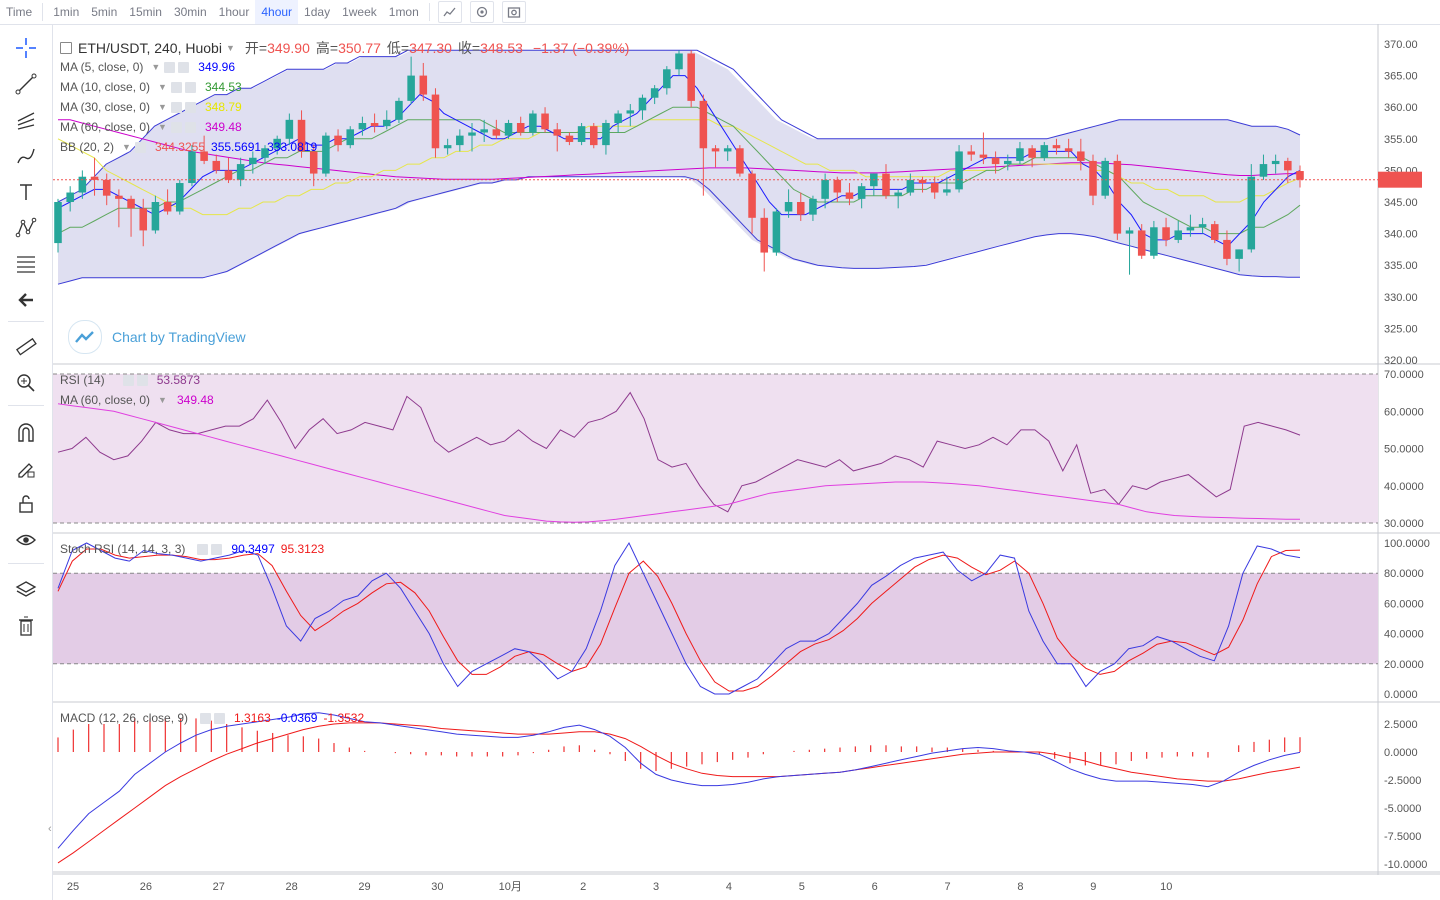 The image size is (1440, 900). What do you see at coordinates (1404, 487) in the screenshot?
I see `rsi-tick-label: 40.0000` at bounding box center [1404, 487].